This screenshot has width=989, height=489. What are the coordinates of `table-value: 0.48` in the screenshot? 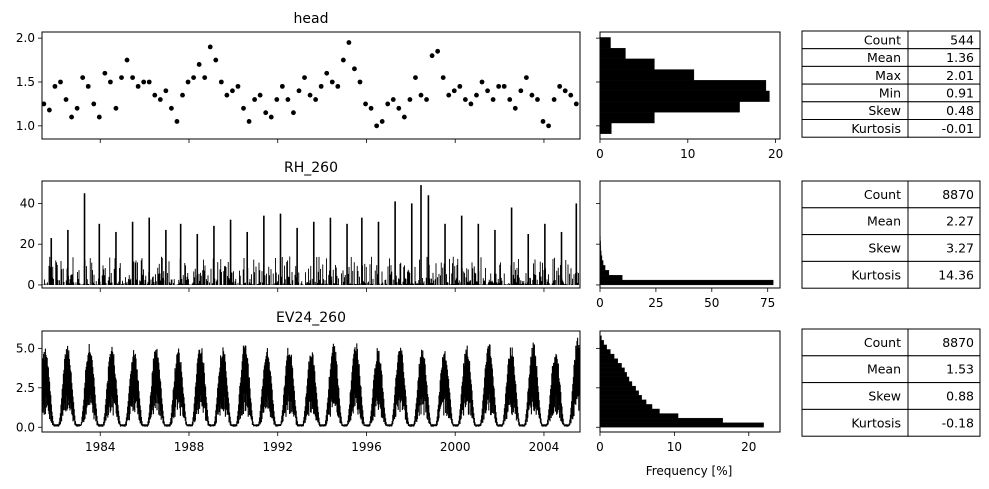 It's located at (960, 110).